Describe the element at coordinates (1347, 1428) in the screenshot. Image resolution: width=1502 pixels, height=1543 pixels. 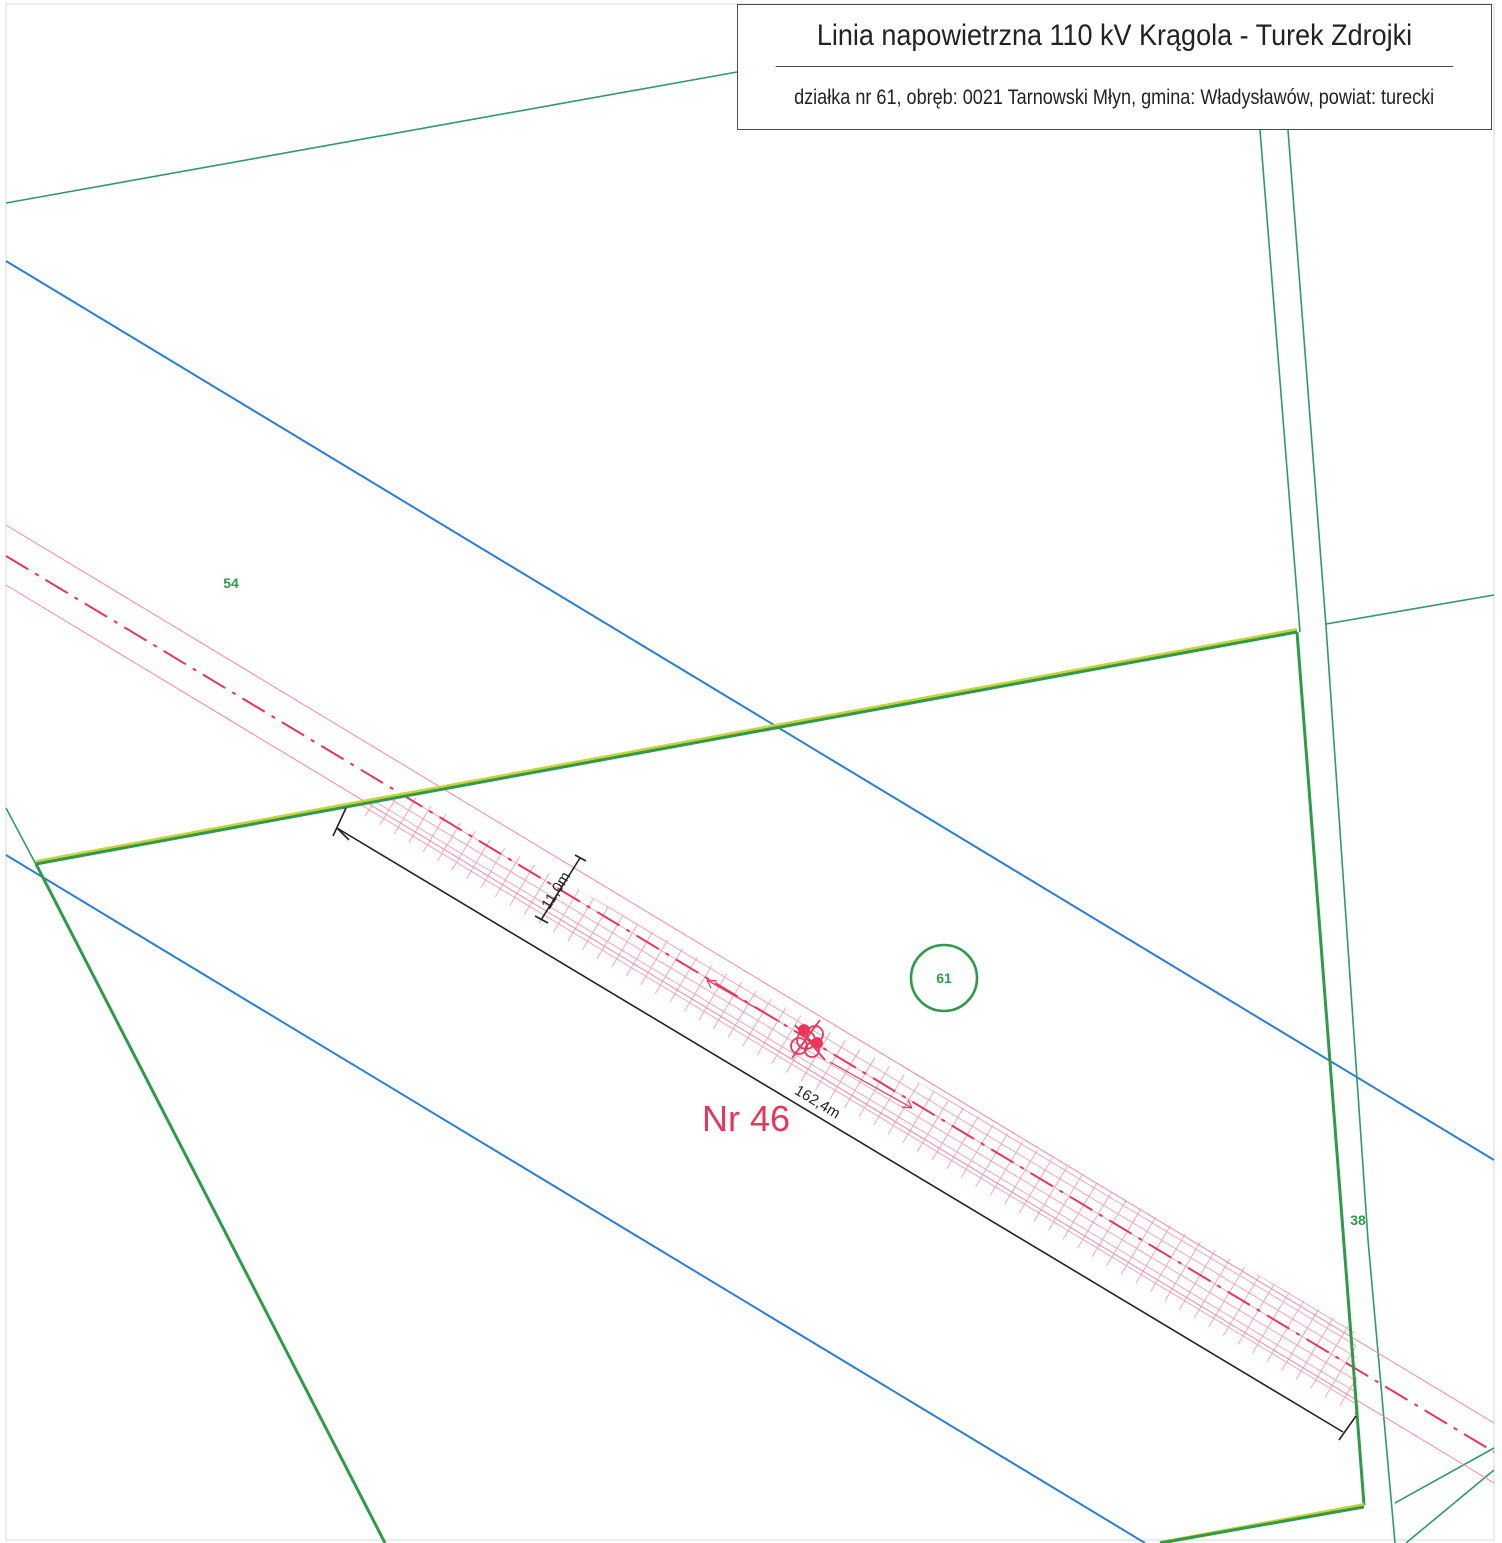
I see `length-dimension-tick-end` at that location.